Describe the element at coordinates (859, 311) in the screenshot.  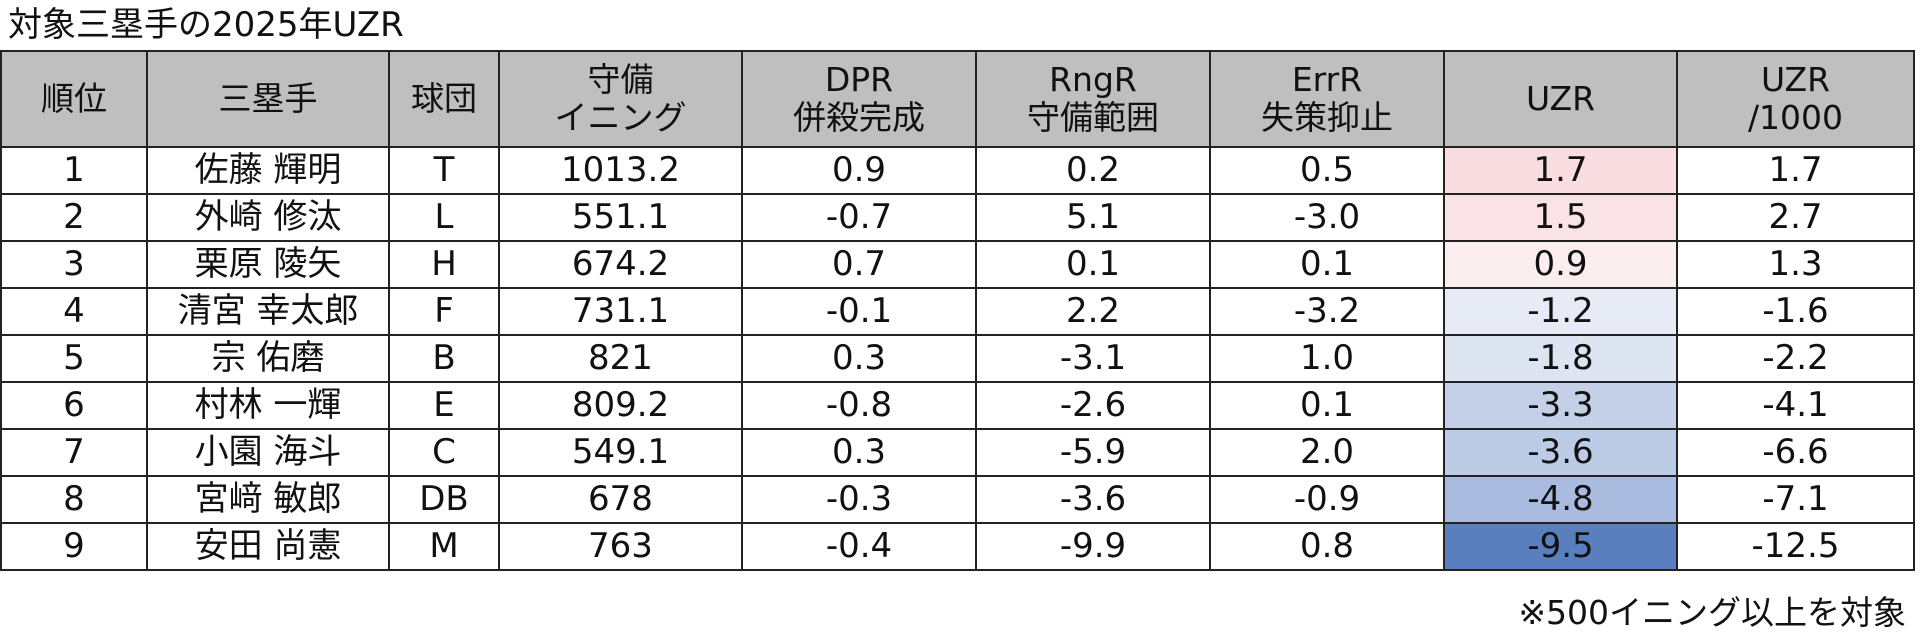
I see `table-cell: -0.1` at that location.